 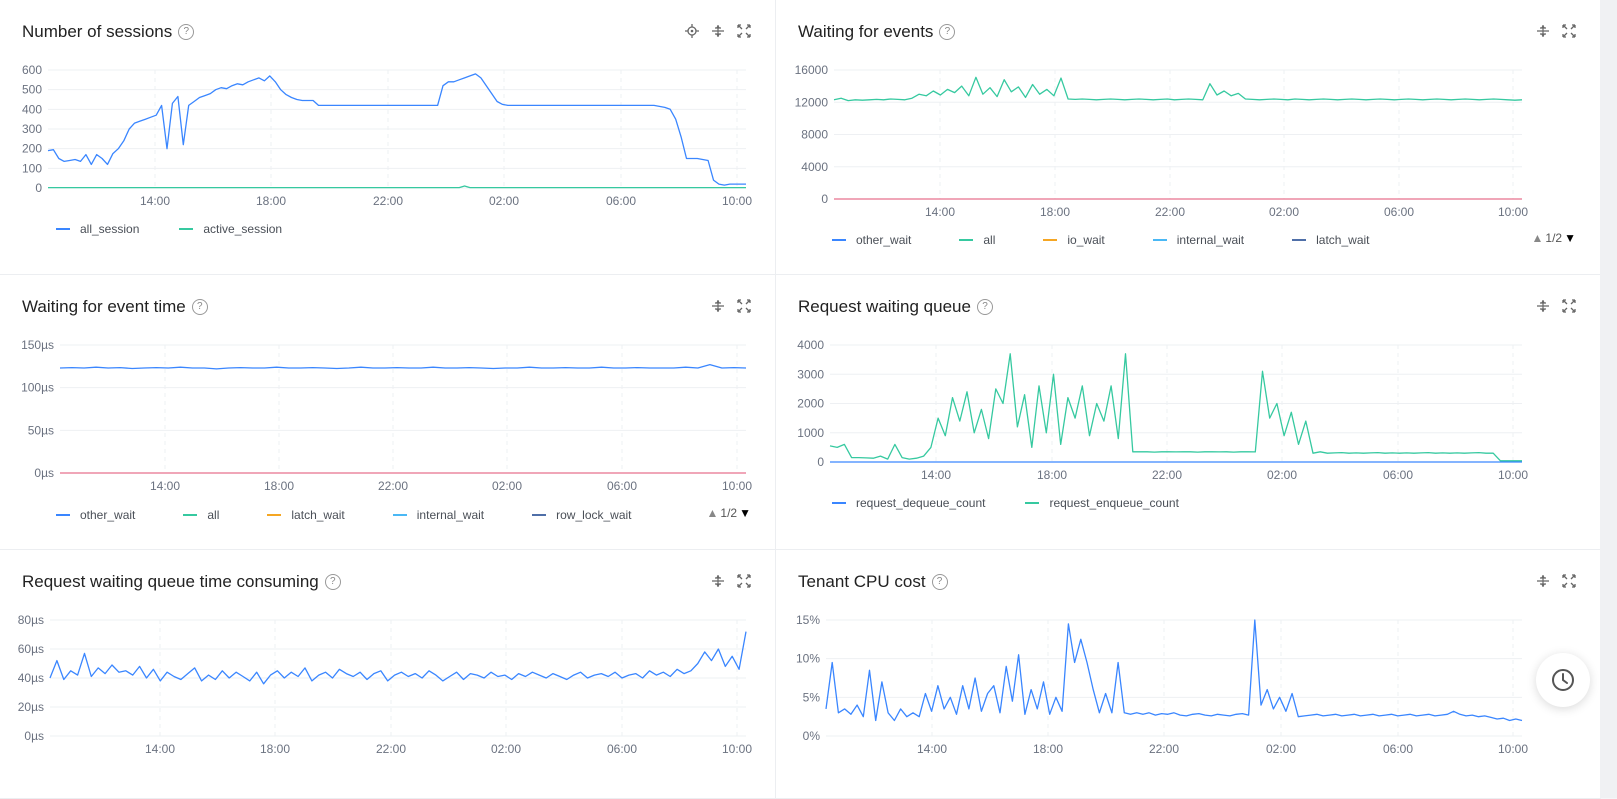 What do you see at coordinates (97, 229) in the screenshot?
I see `legend-item: all_session` at bounding box center [97, 229].